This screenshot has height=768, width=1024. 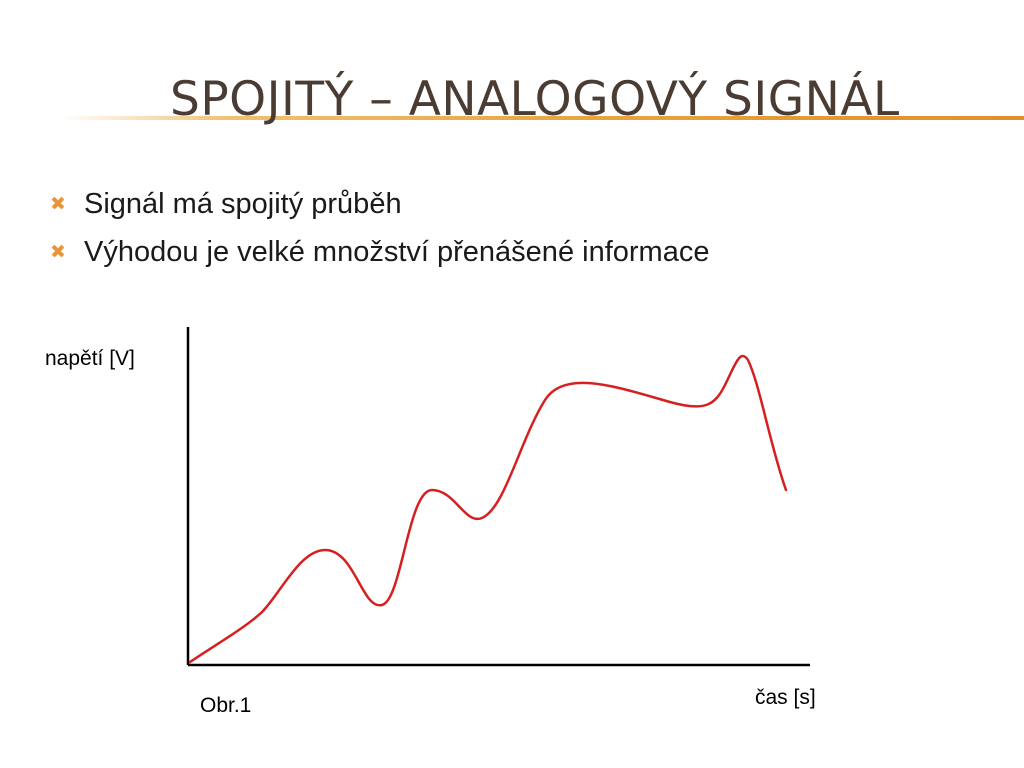 I want to click on x-axis-label: čas [s], so click(x=785, y=697).